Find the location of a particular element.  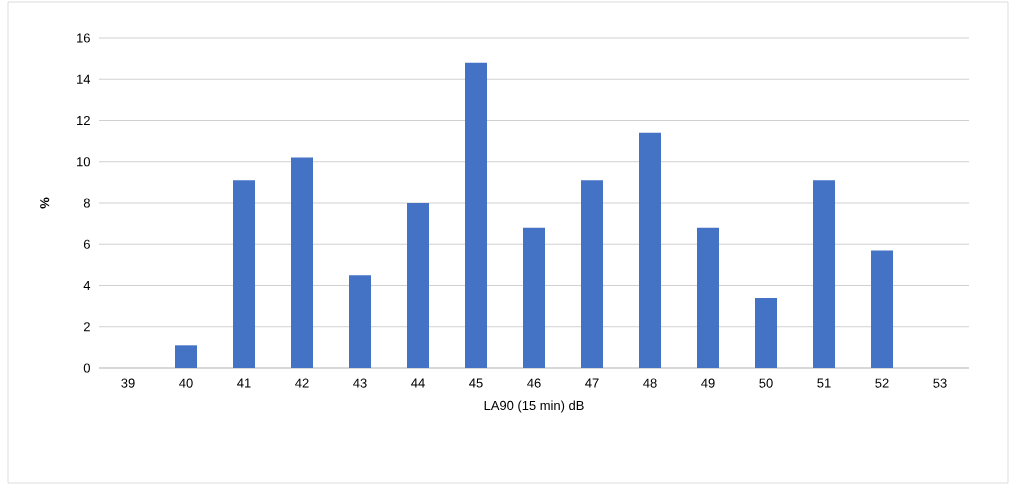

y-axis-title: % is located at coordinates (45, 203).